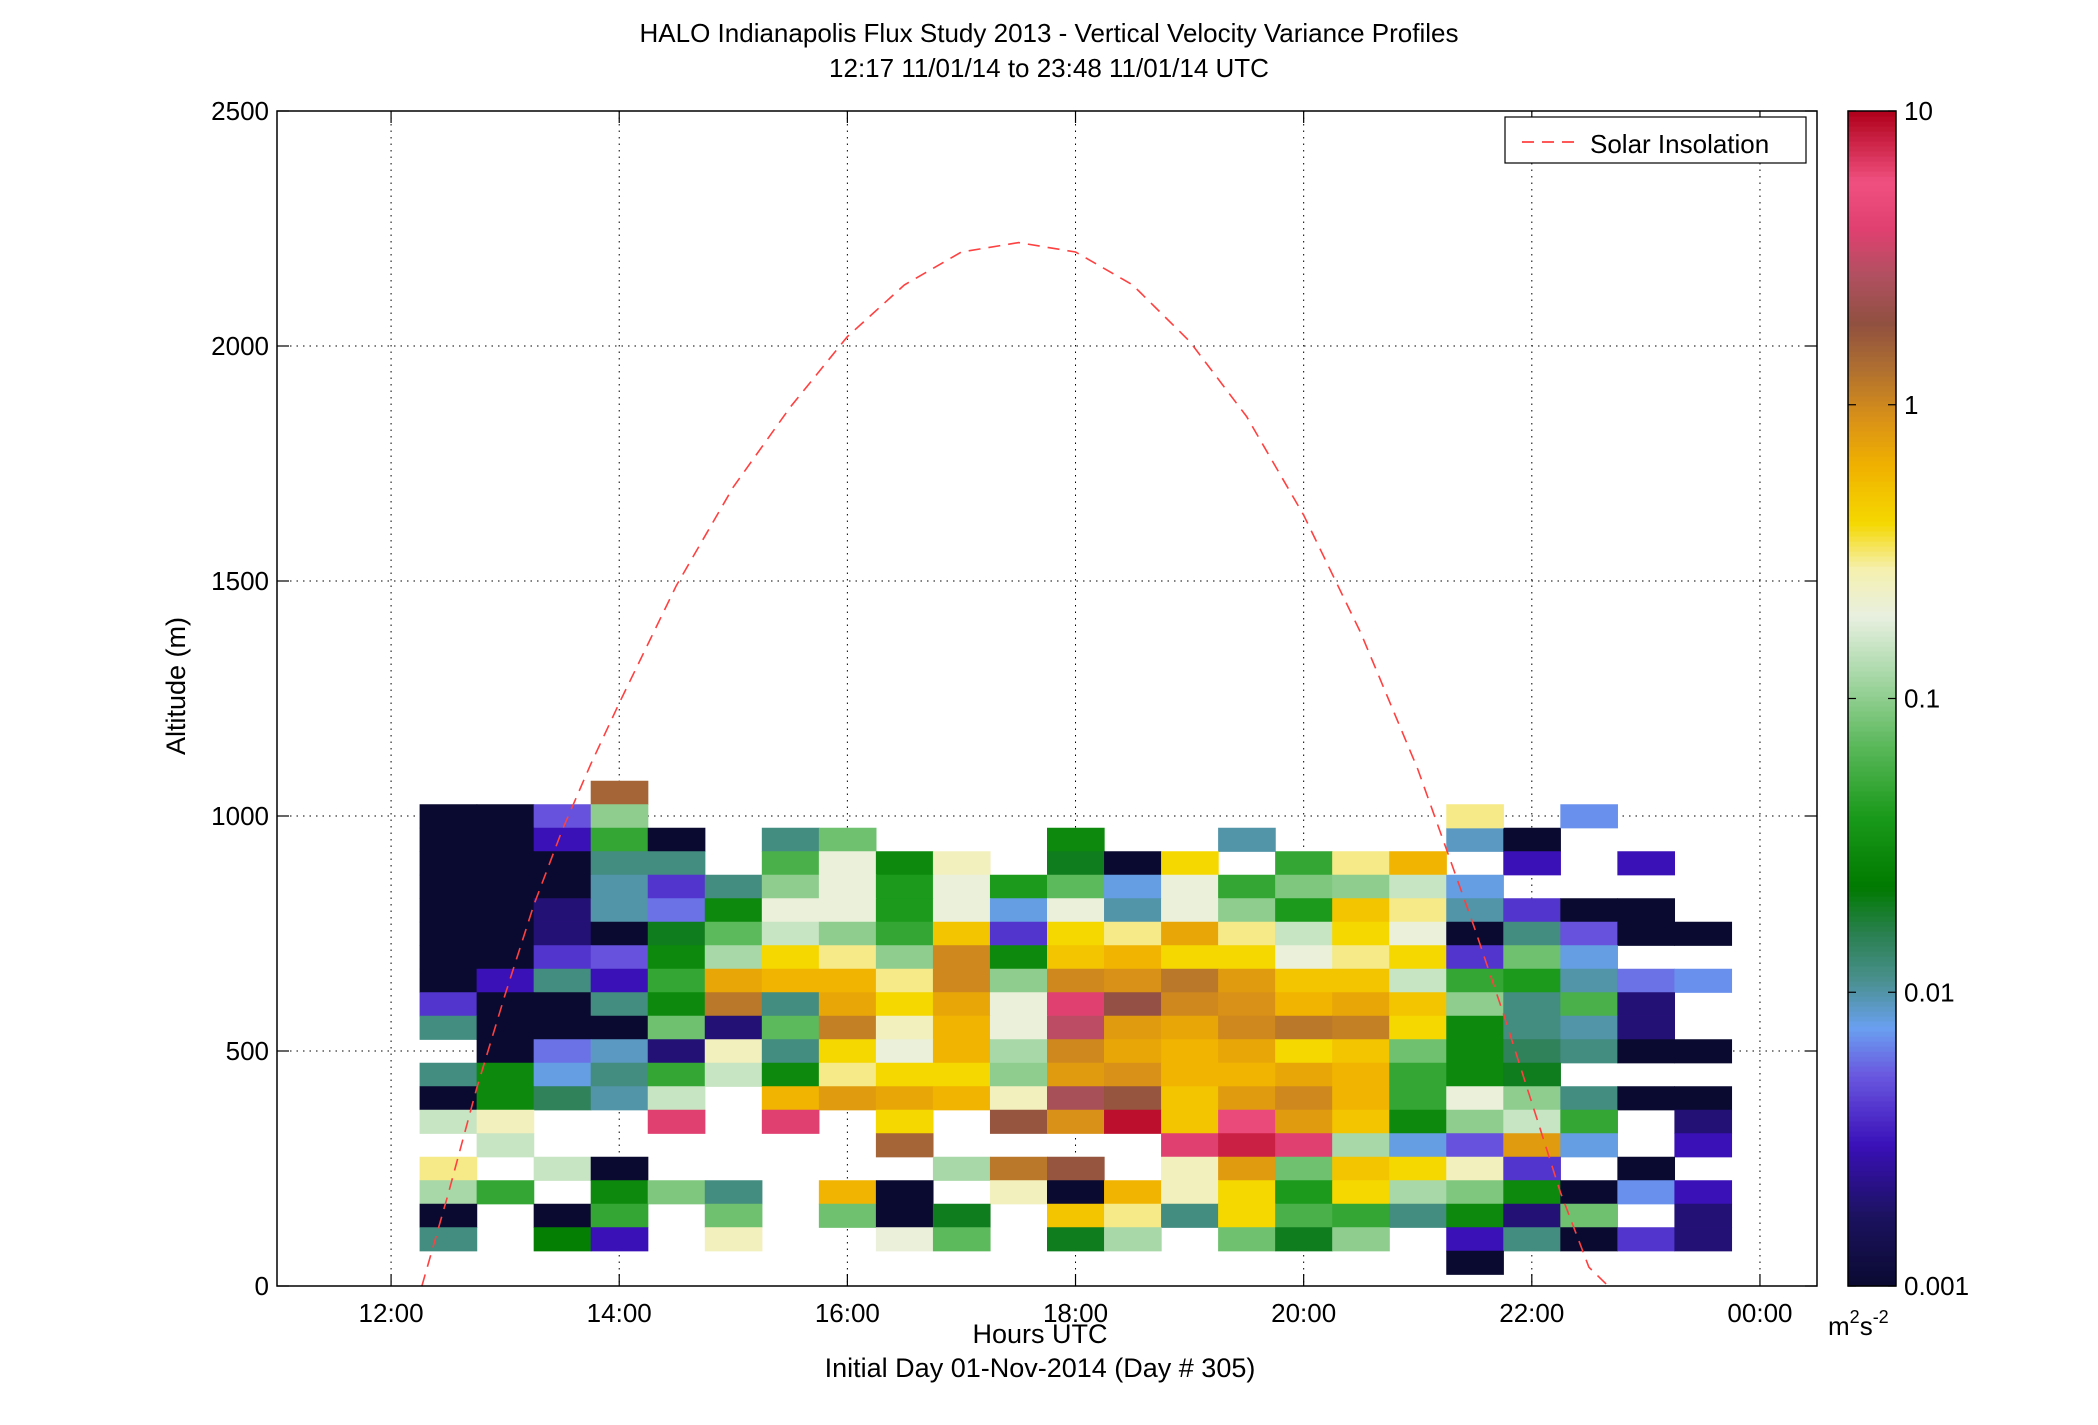  What do you see at coordinates (1655, 140) in the screenshot?
I see `legend-box` at bounding box center [1655, 140].